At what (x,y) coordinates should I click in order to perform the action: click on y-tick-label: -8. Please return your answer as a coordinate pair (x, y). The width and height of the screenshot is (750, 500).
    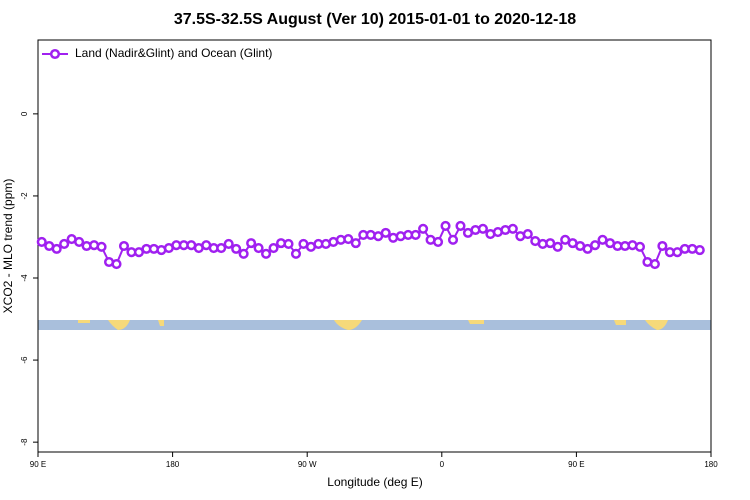
    Looking at the image, I should click on (24, 442).